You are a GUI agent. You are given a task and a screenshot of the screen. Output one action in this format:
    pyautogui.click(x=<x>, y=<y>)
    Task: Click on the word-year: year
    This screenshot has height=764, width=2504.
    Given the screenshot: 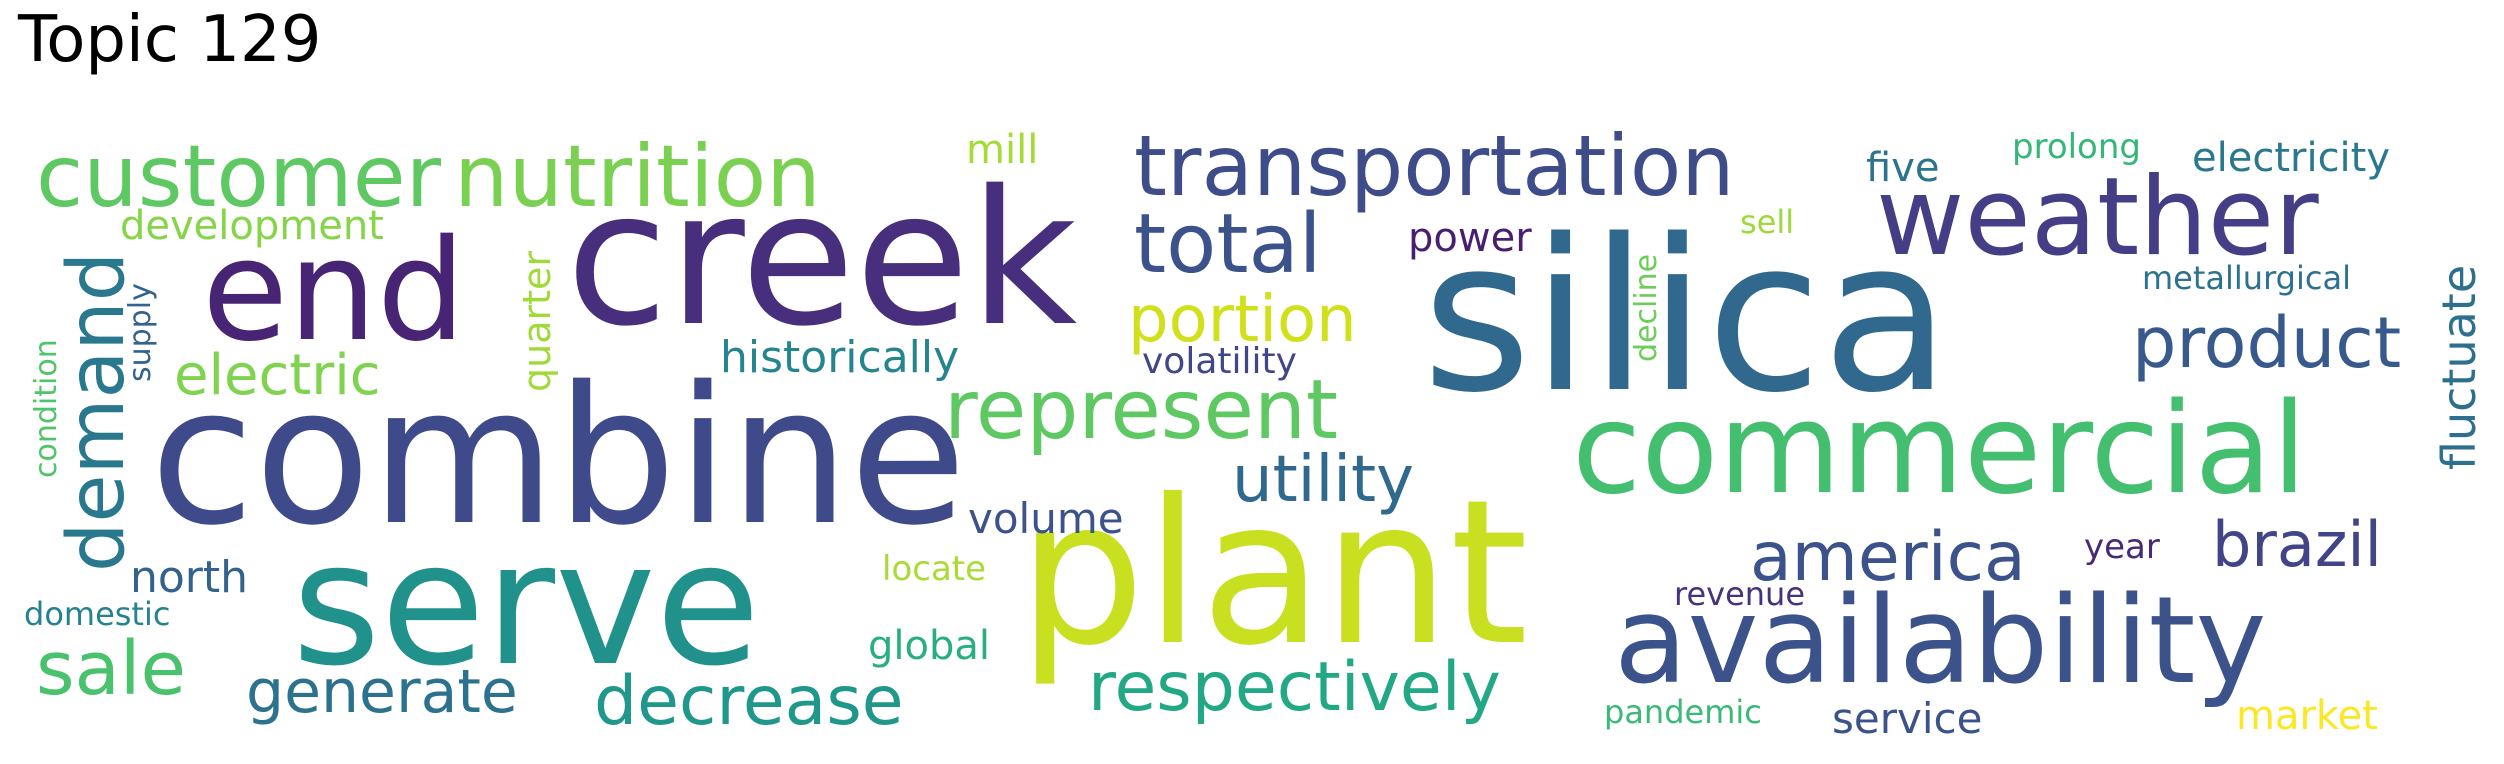 What is the action you would take?
    pyautogui.click(x=2122, y=547)
    